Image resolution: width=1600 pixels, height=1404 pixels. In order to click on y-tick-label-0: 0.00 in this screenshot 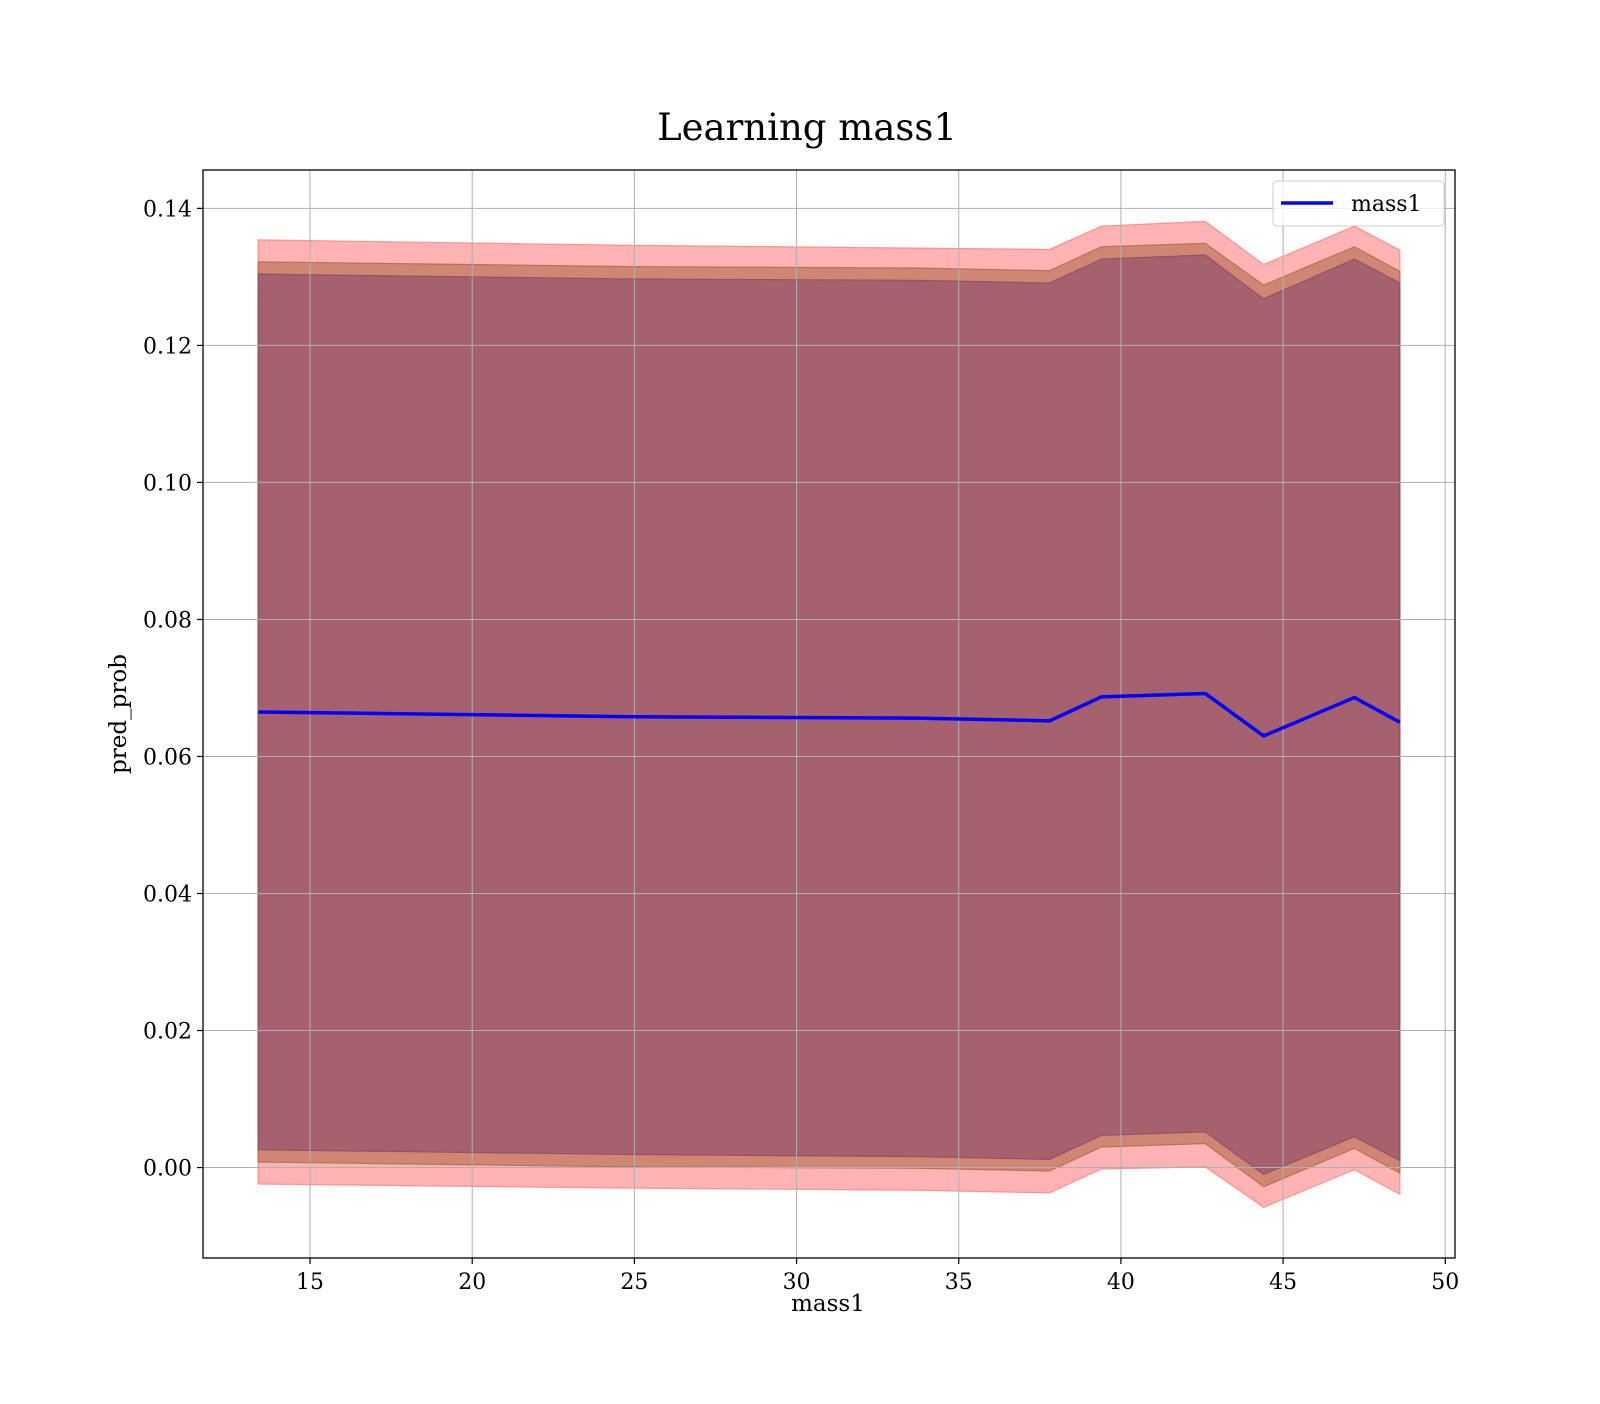, I will do `click(167, 1169)`.